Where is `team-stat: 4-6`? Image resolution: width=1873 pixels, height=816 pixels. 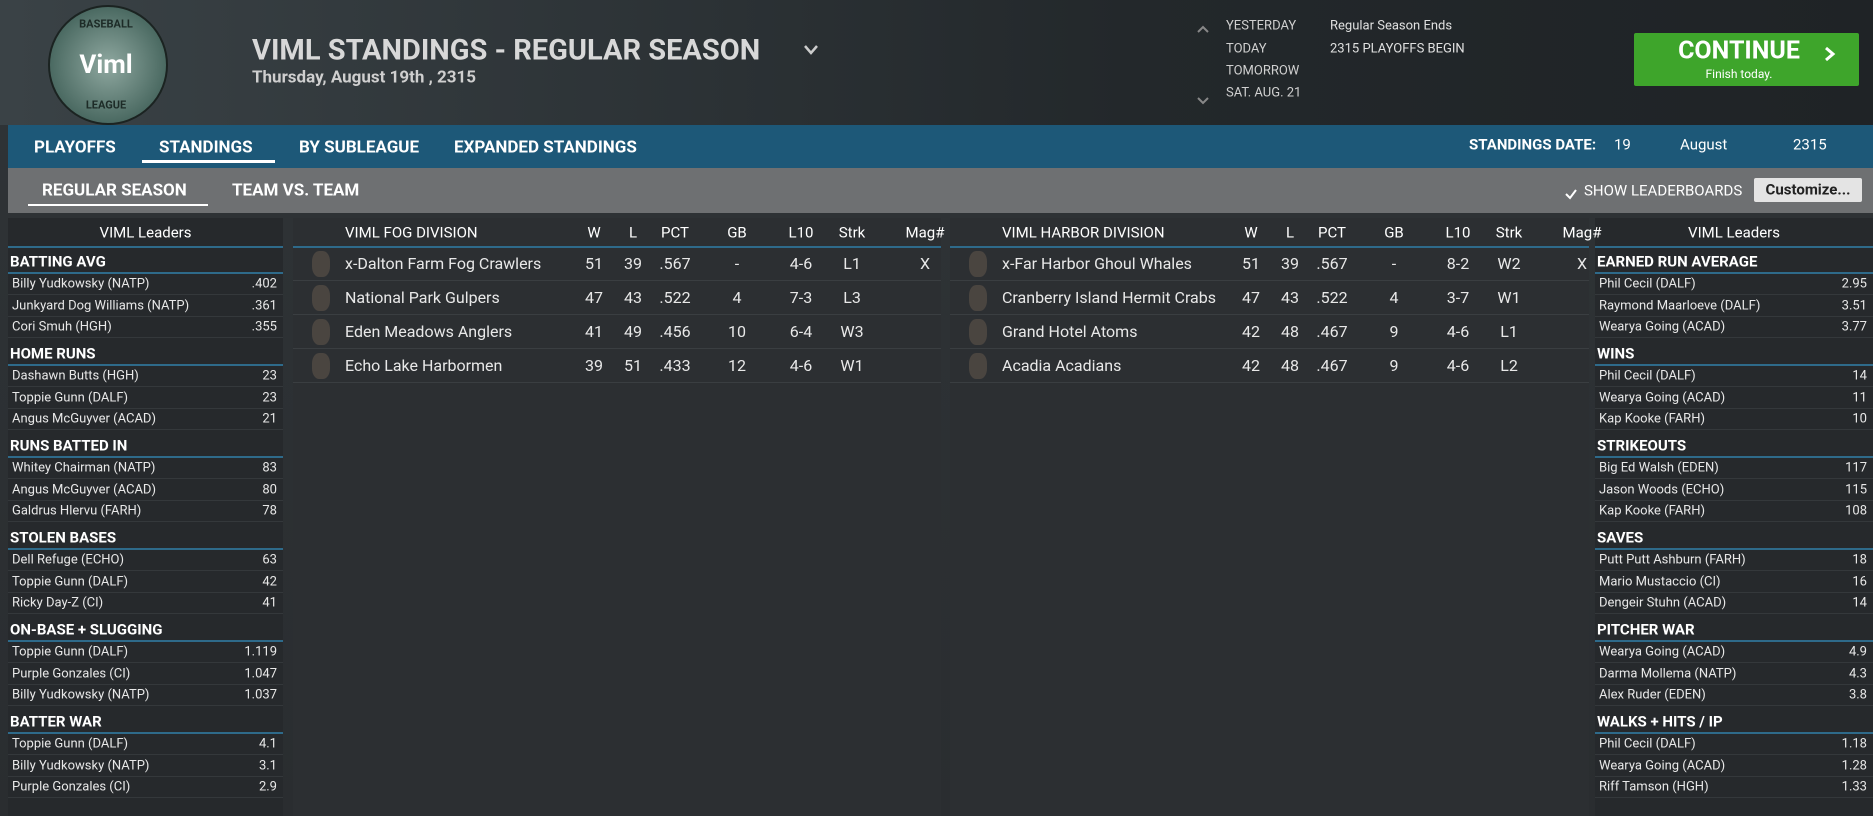 team-stat: 4-6 is located at coordinates (801, 365).